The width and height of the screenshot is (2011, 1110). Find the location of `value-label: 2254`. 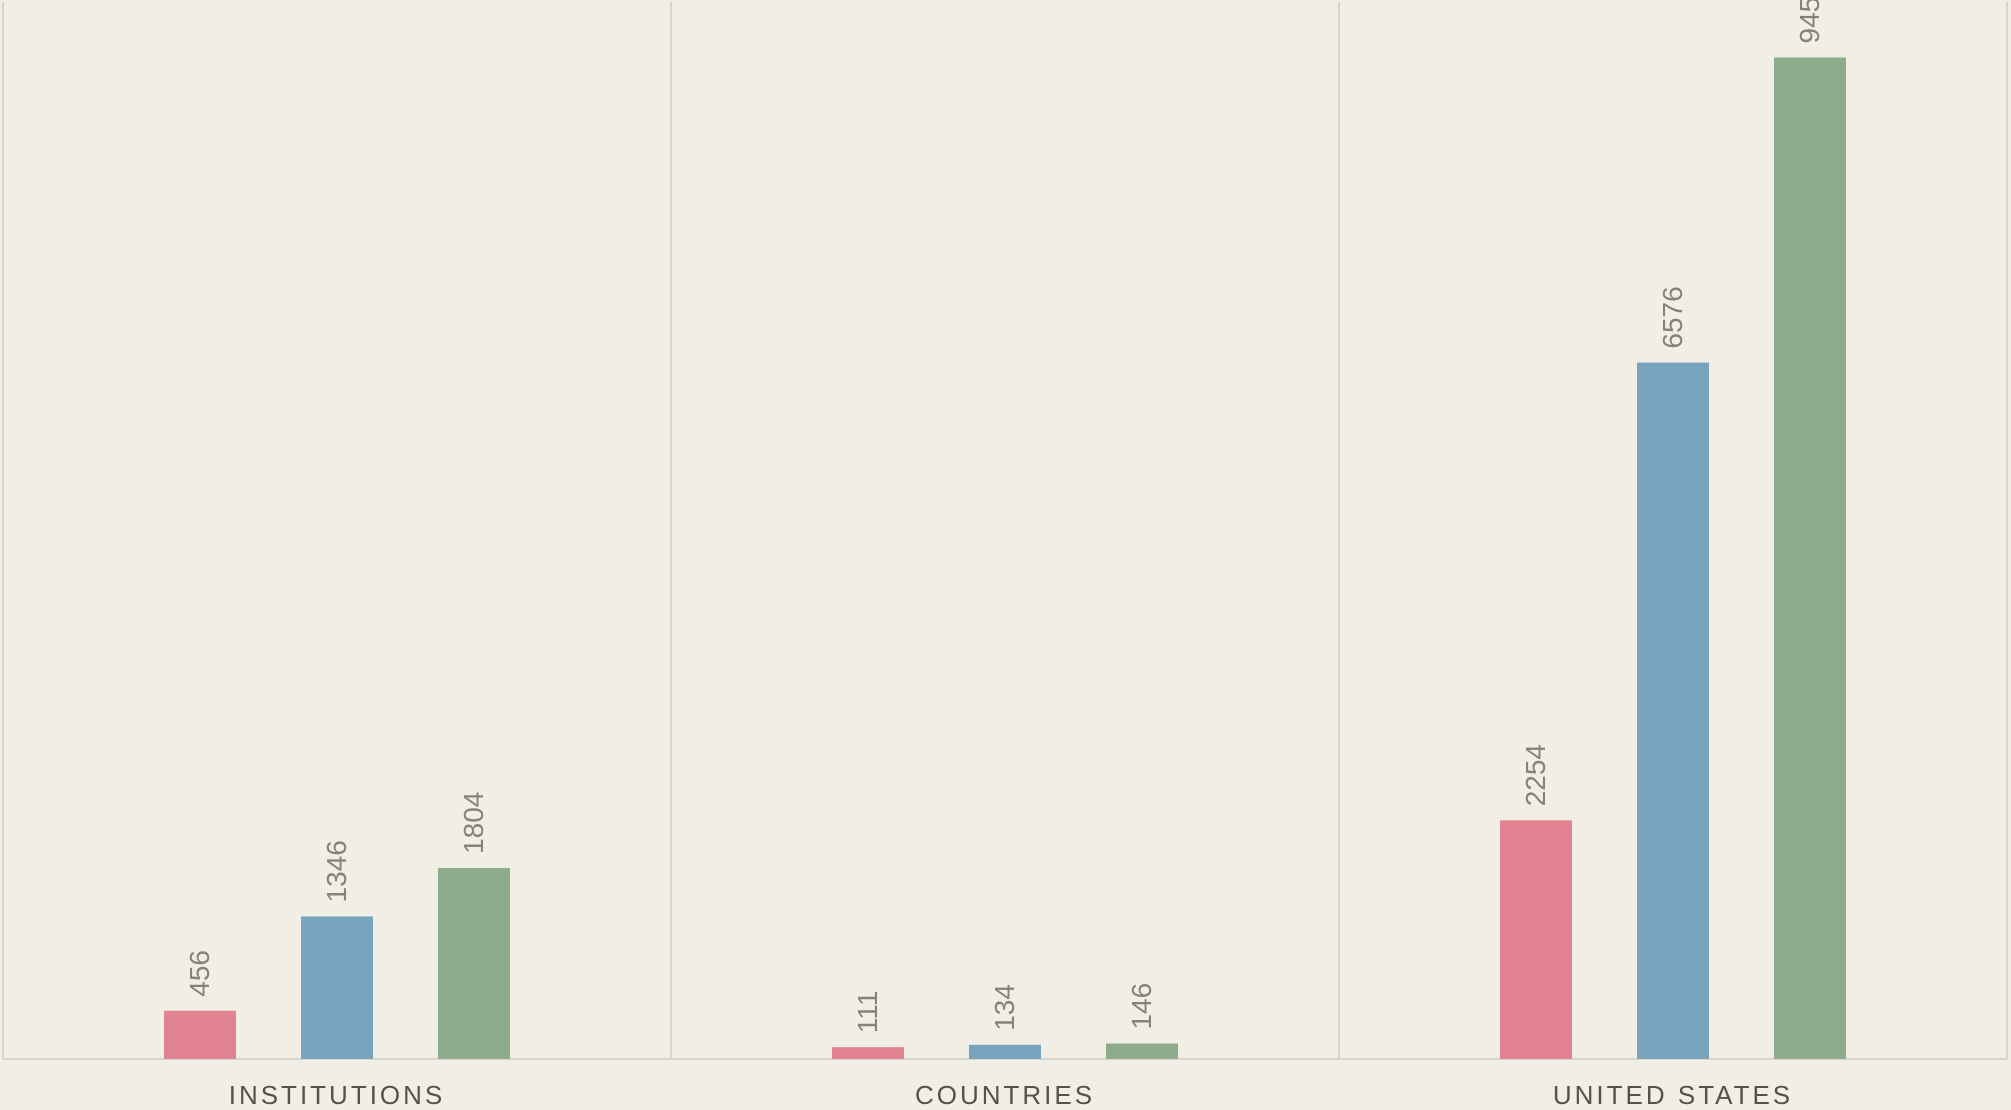

value-label: 2254 is located at coordinates (1535, 775).